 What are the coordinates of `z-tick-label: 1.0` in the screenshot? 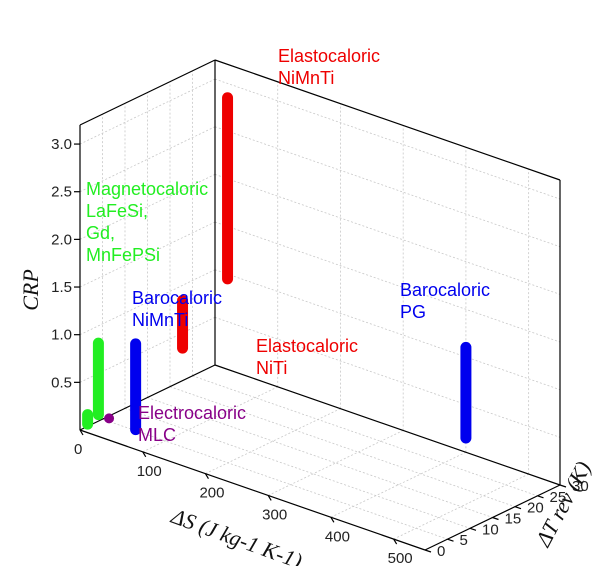 It's located at (61, 335).